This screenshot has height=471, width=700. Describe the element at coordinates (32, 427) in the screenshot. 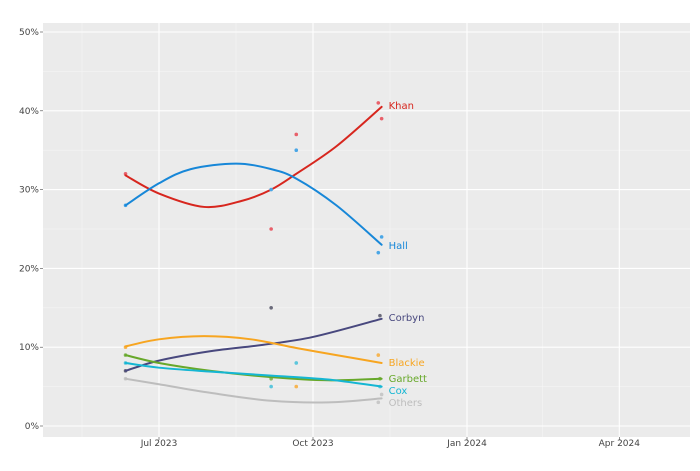

I see `y-tick-label: 0%` at that location.